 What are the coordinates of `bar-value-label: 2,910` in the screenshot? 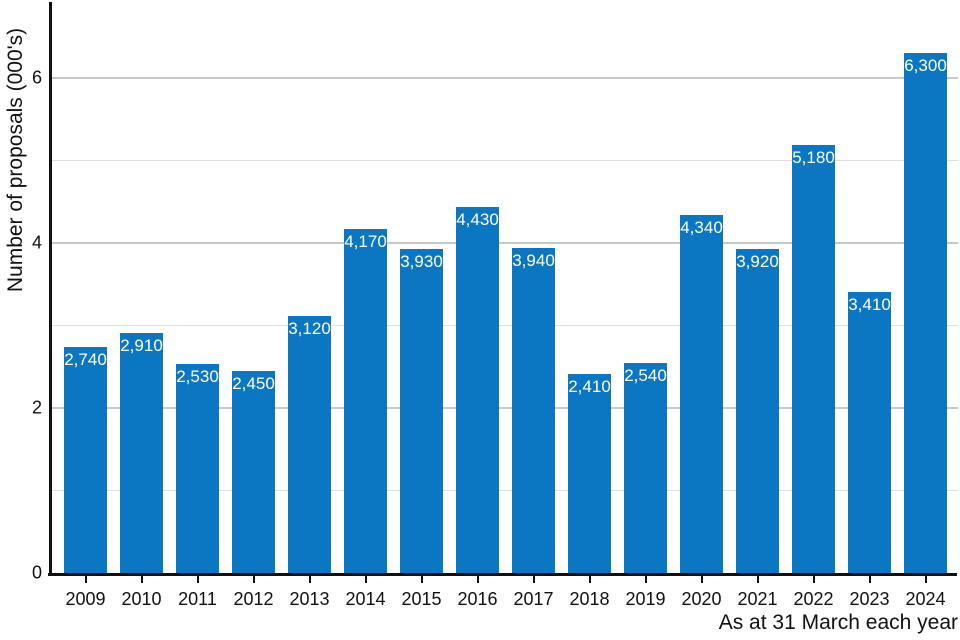 It's located at (141, 345).